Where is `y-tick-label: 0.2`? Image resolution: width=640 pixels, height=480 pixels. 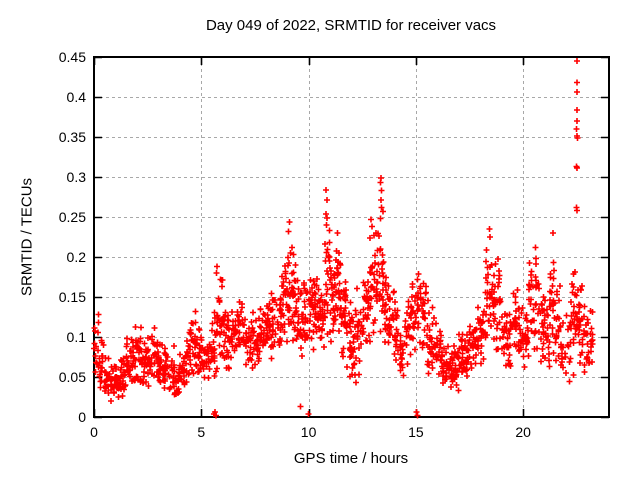
y-tick-label: 0.2 is located at coordinates (76, 257).